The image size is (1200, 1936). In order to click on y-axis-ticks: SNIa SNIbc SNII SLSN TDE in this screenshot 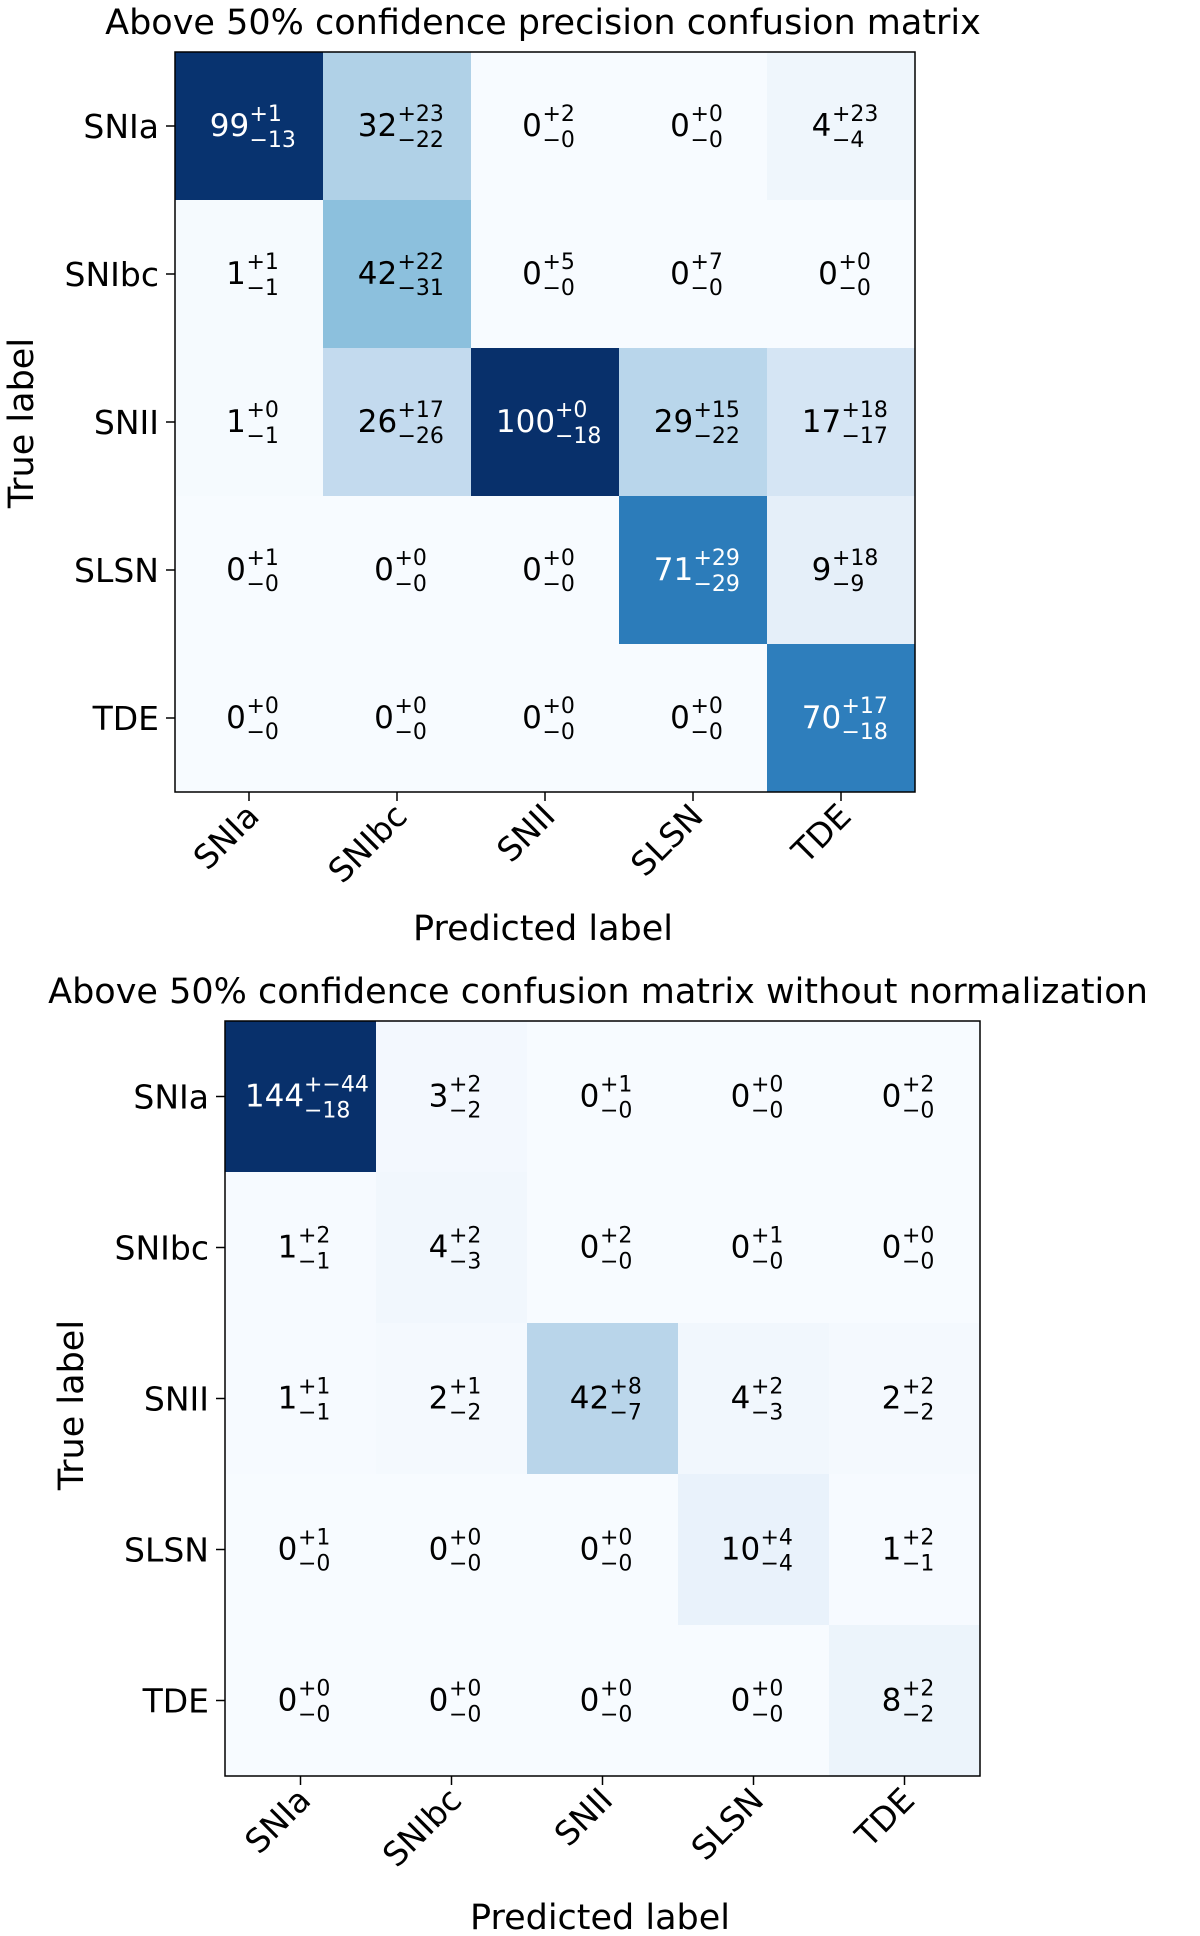, I will do `click(120, 422)`.